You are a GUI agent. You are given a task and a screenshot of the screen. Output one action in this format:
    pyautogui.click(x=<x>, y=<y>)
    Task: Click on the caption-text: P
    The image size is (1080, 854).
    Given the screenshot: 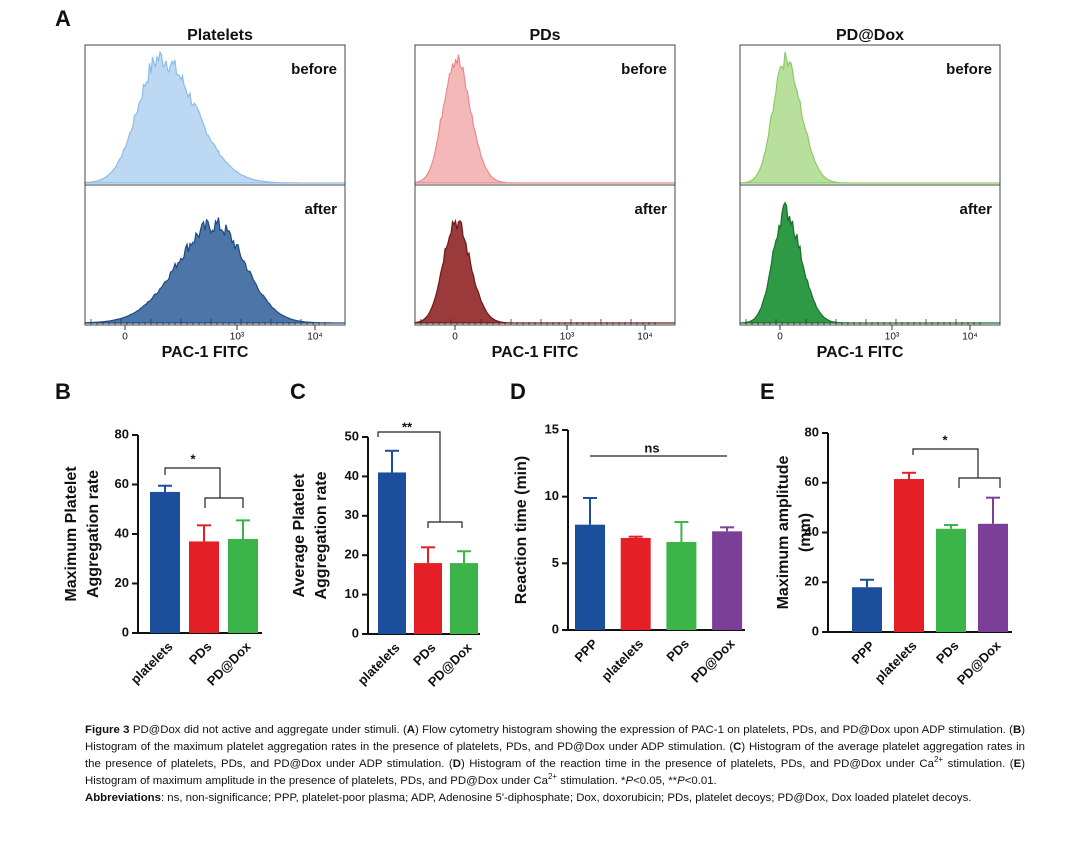 What is the action you would take?
    pyautogui.click(x=629, y=781)
    